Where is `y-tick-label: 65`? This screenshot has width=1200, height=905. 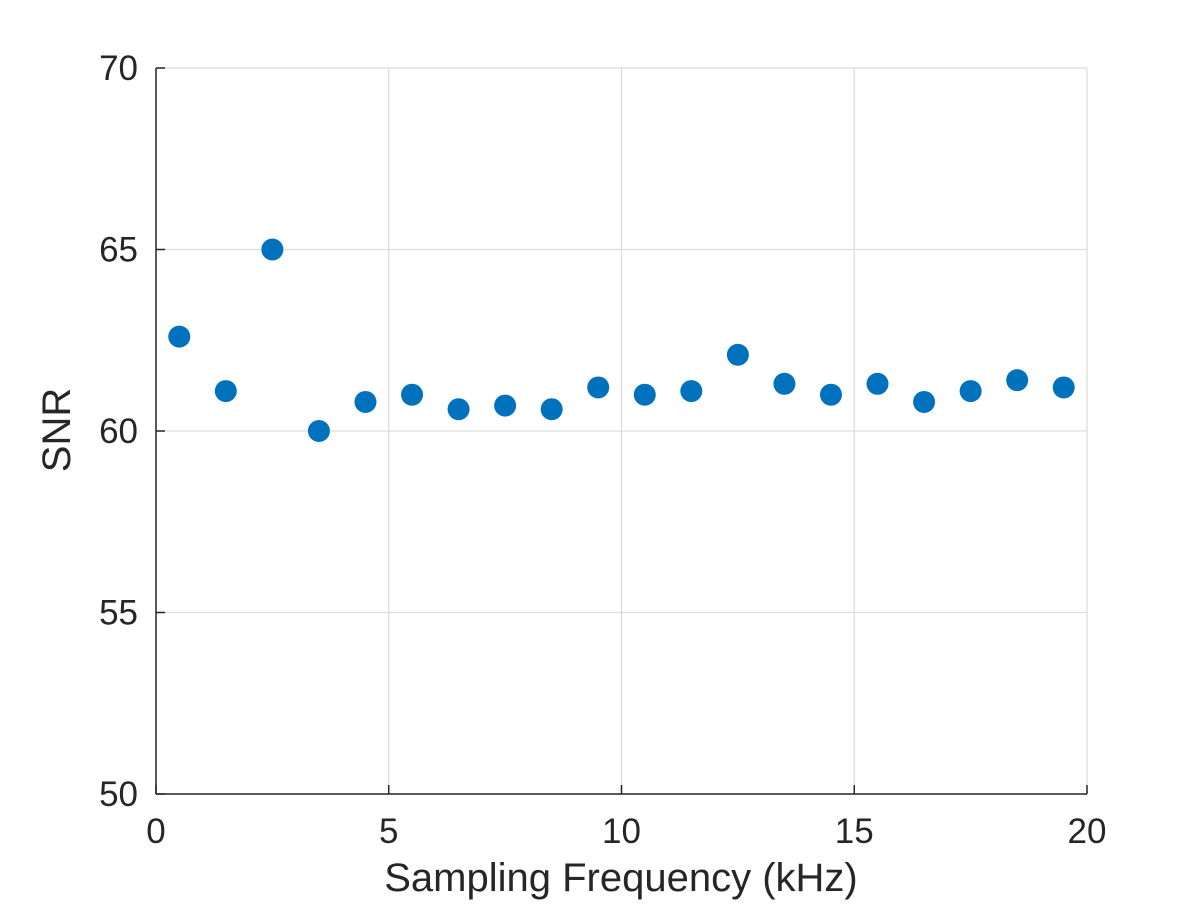 y-tick-label: 65 is located at coordinates (118, 250).